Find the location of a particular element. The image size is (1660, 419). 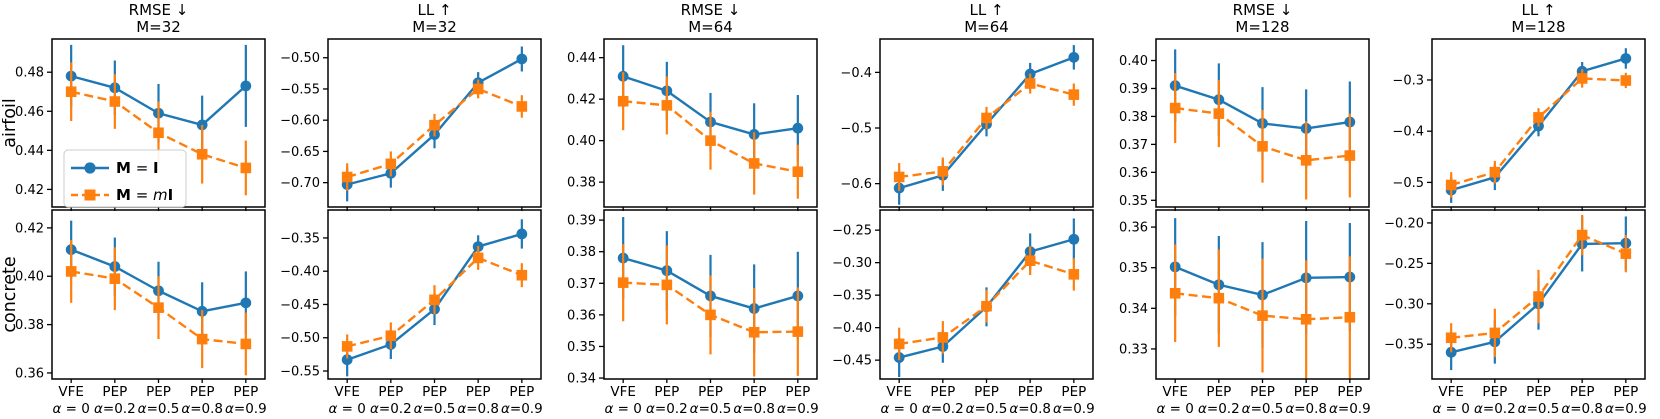

subplot-airfoil-rmse-m64: 0.38 0.40 0.42 0.44 is located at coordinates (692, 124).